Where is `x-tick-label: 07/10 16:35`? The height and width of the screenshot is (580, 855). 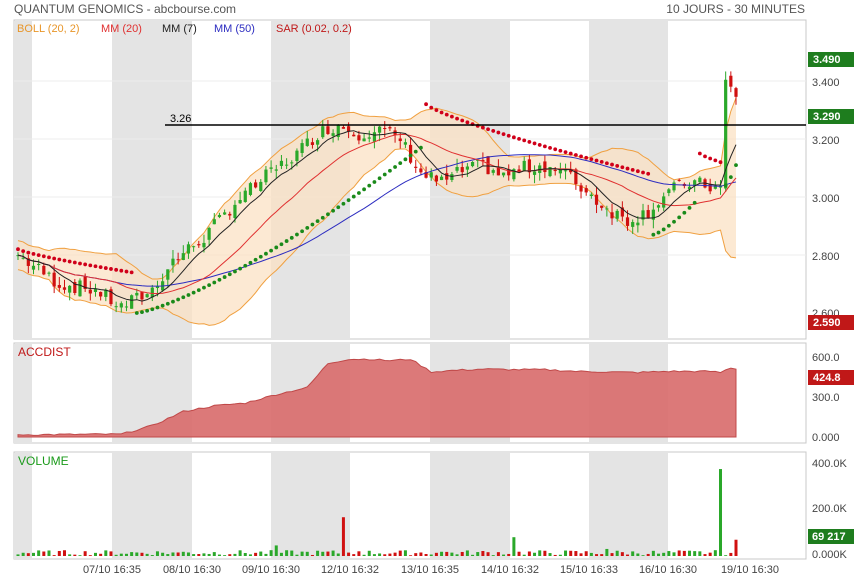
x-tick-label: 07/10 16:35 is located at coordinates (112, 570).